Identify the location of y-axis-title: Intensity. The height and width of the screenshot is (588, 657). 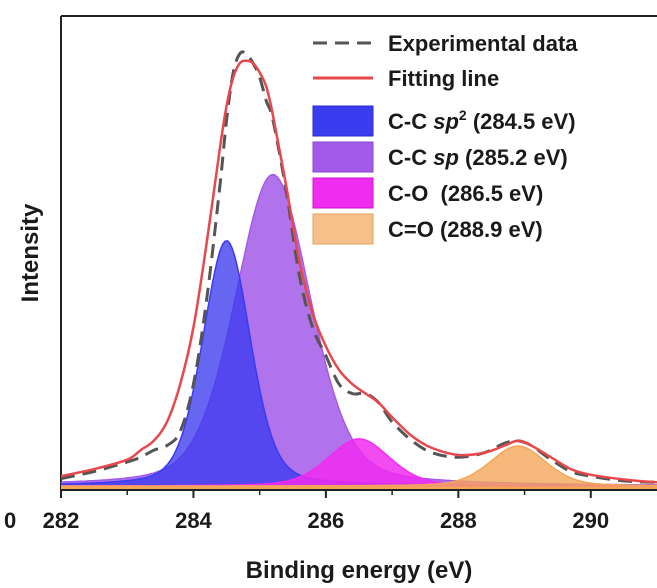
(30, 252).